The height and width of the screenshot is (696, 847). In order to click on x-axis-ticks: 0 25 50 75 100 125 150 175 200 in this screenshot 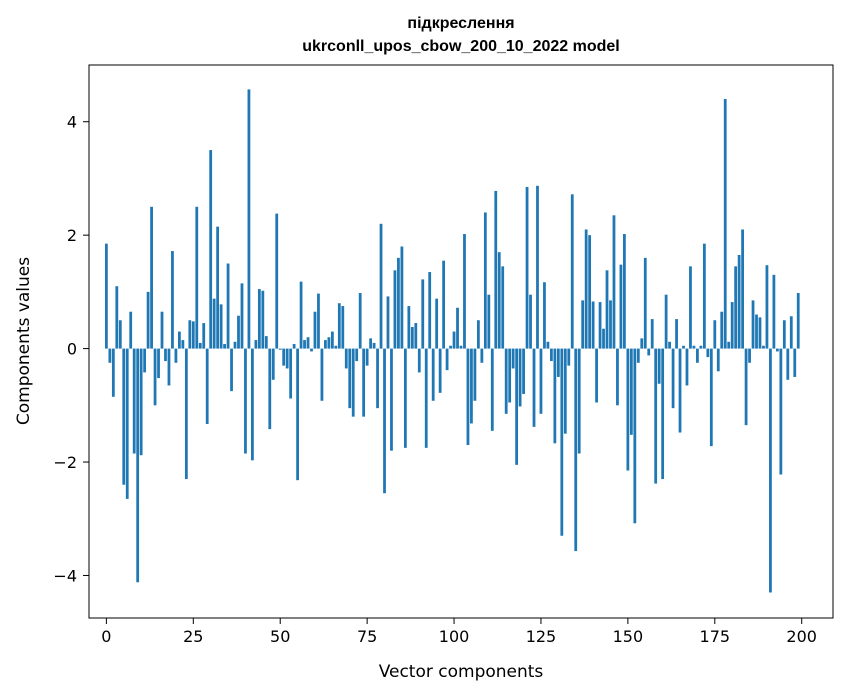, I will do `click(459, 632)`.